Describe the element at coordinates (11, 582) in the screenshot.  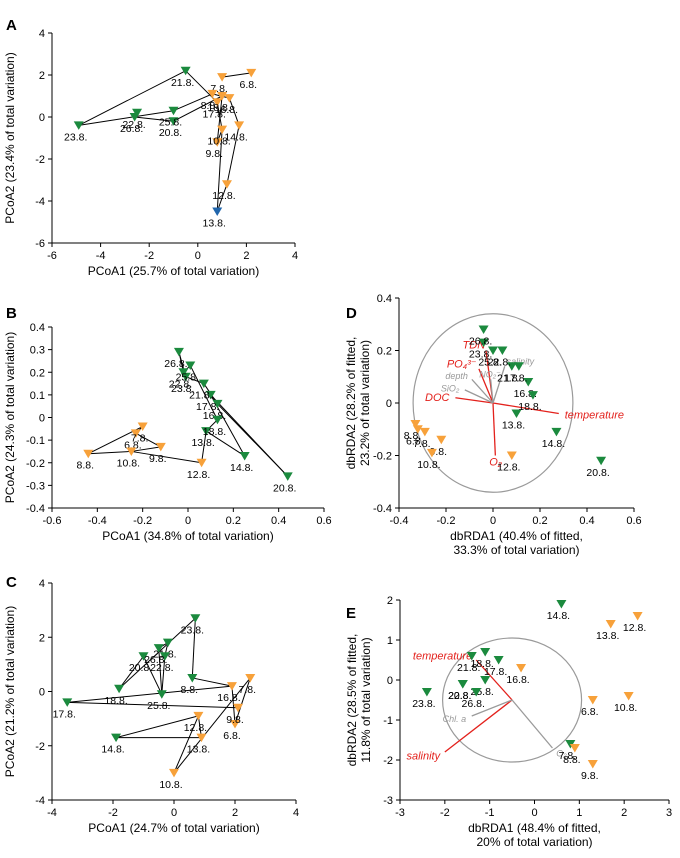
I see `panel-letter: C` at that location.